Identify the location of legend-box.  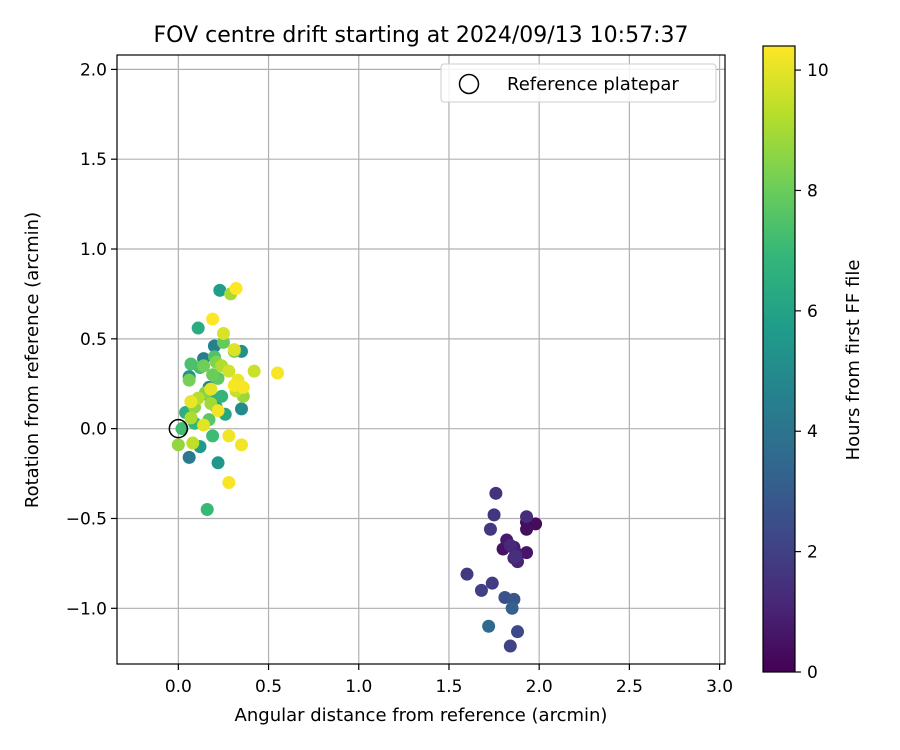
(578, 83).